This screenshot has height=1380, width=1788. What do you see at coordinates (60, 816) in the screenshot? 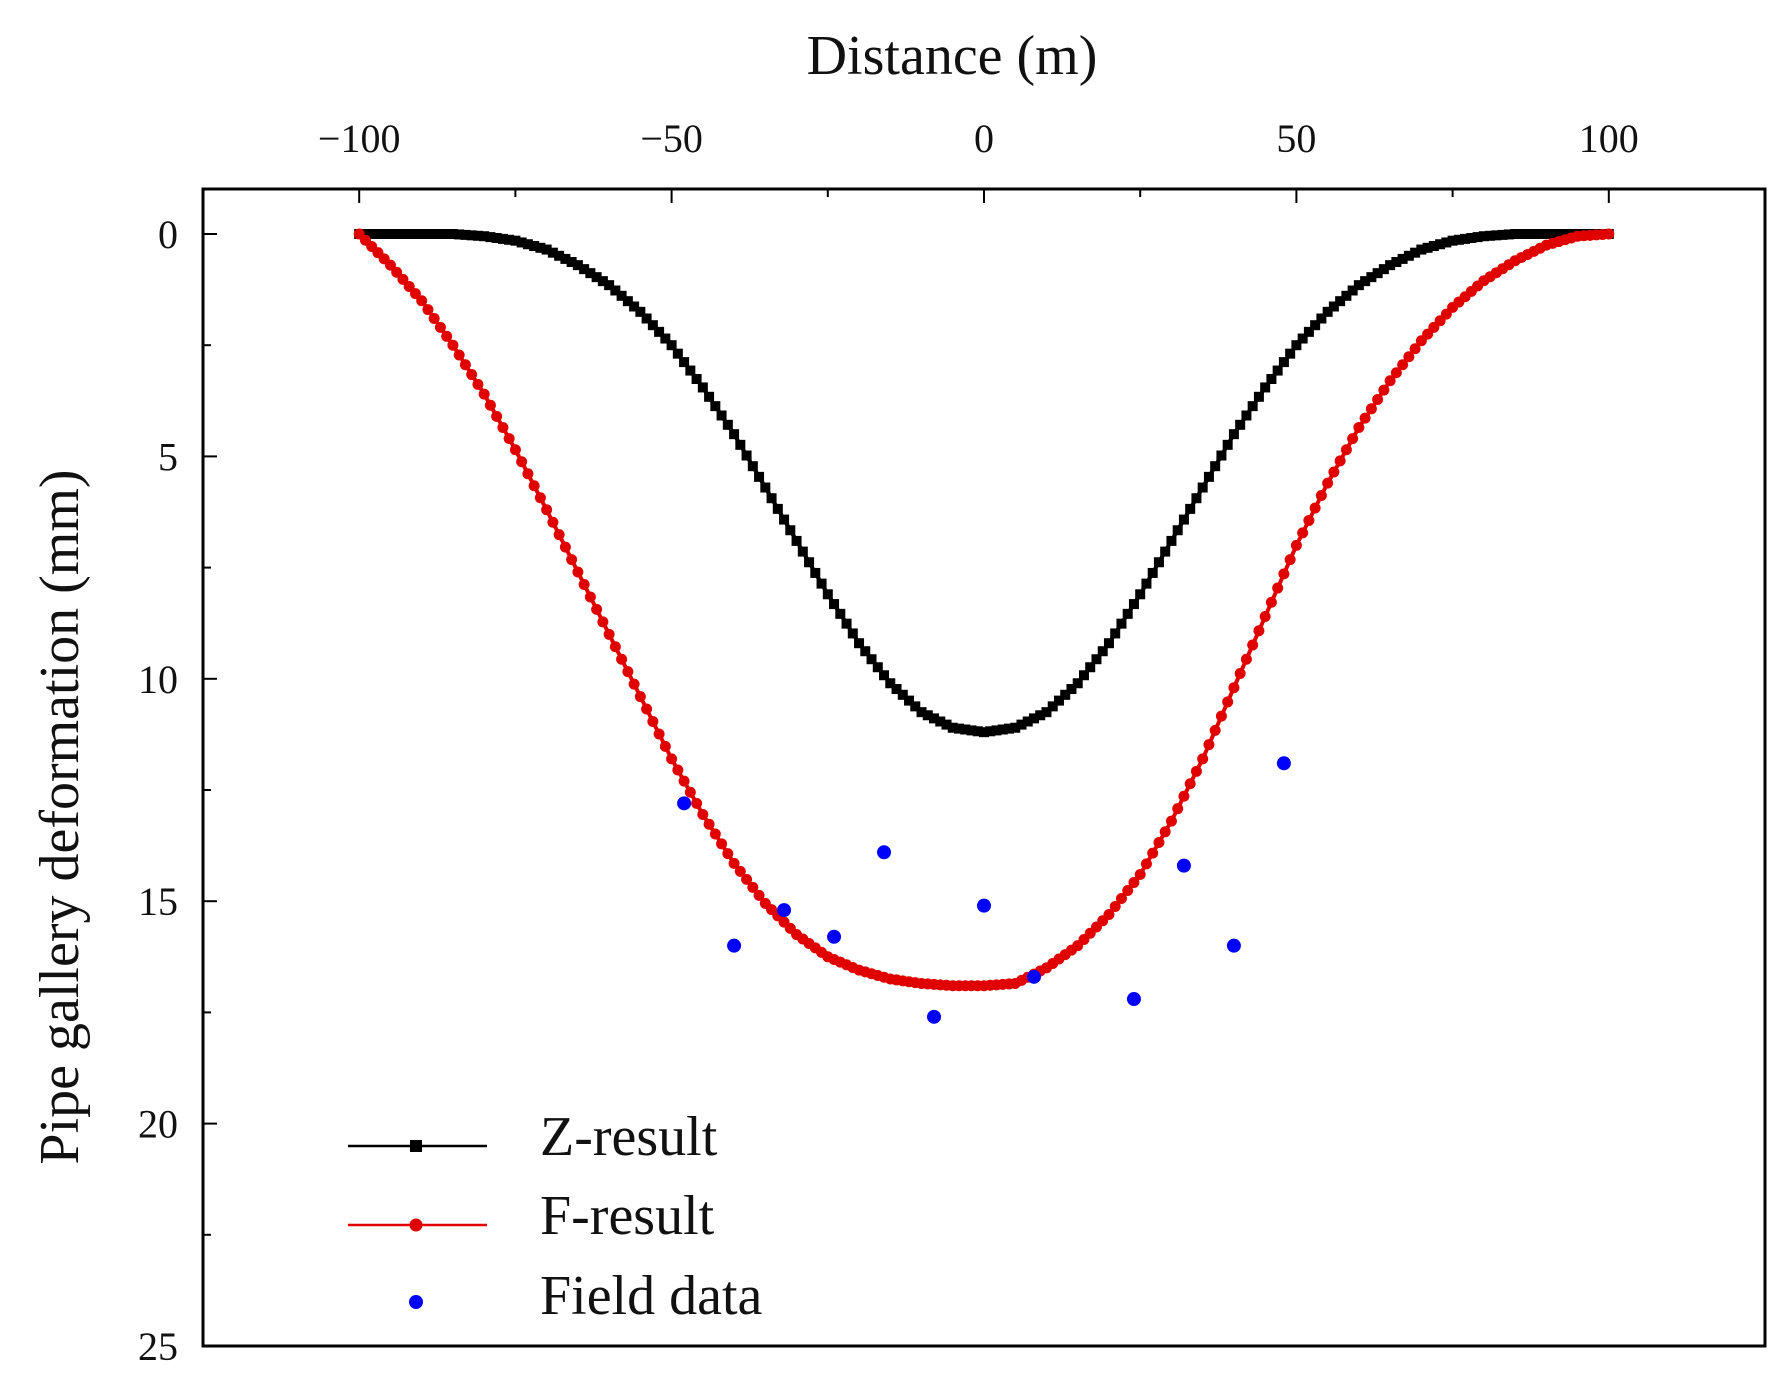
I see `y-axis-title: Pipe gallery deformation (mm)` at bounding box center [60, 816].